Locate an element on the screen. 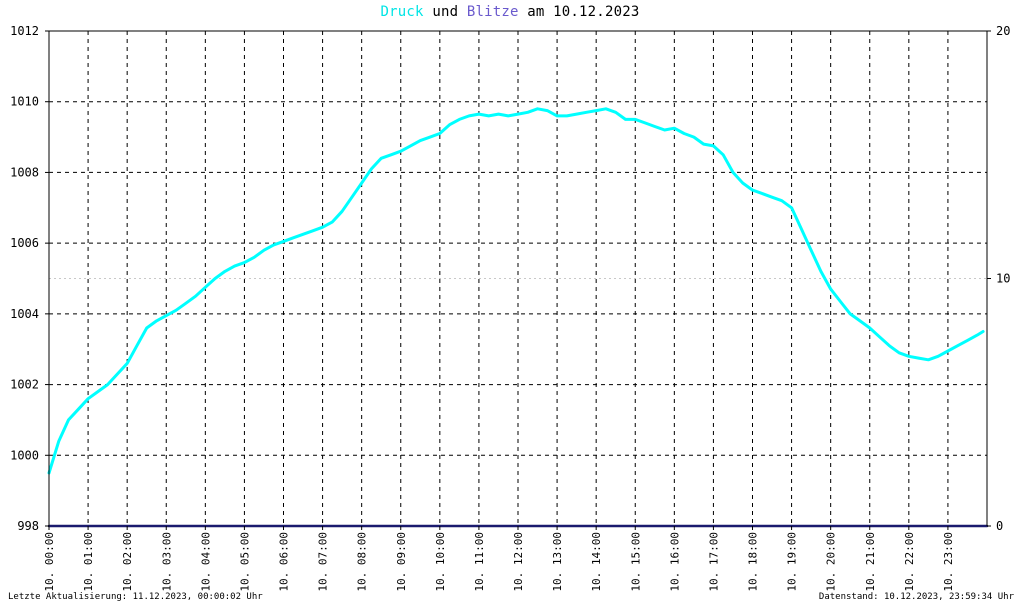 The width and height of the screenshot is (1020, 606). title-blitze: Blitze is located at coordinates (492, 12).